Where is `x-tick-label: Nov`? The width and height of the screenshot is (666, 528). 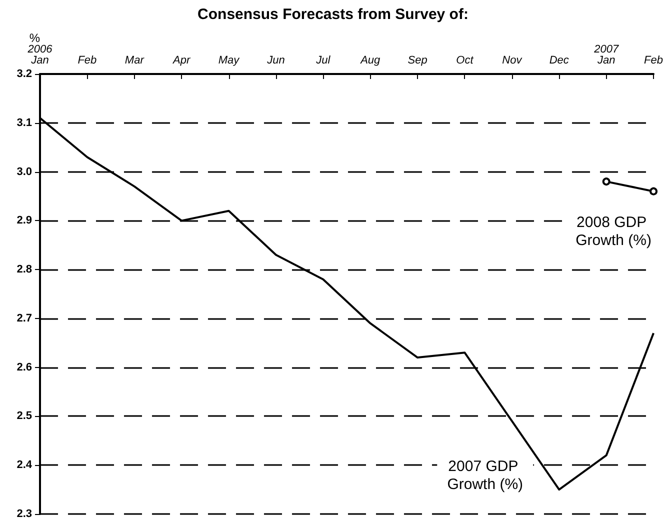
x-tick-label: Nov is located at coordinates (513, 60).